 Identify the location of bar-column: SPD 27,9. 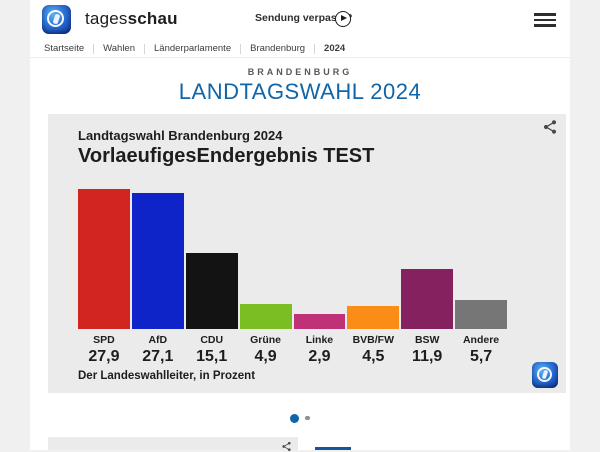
(104, 277).